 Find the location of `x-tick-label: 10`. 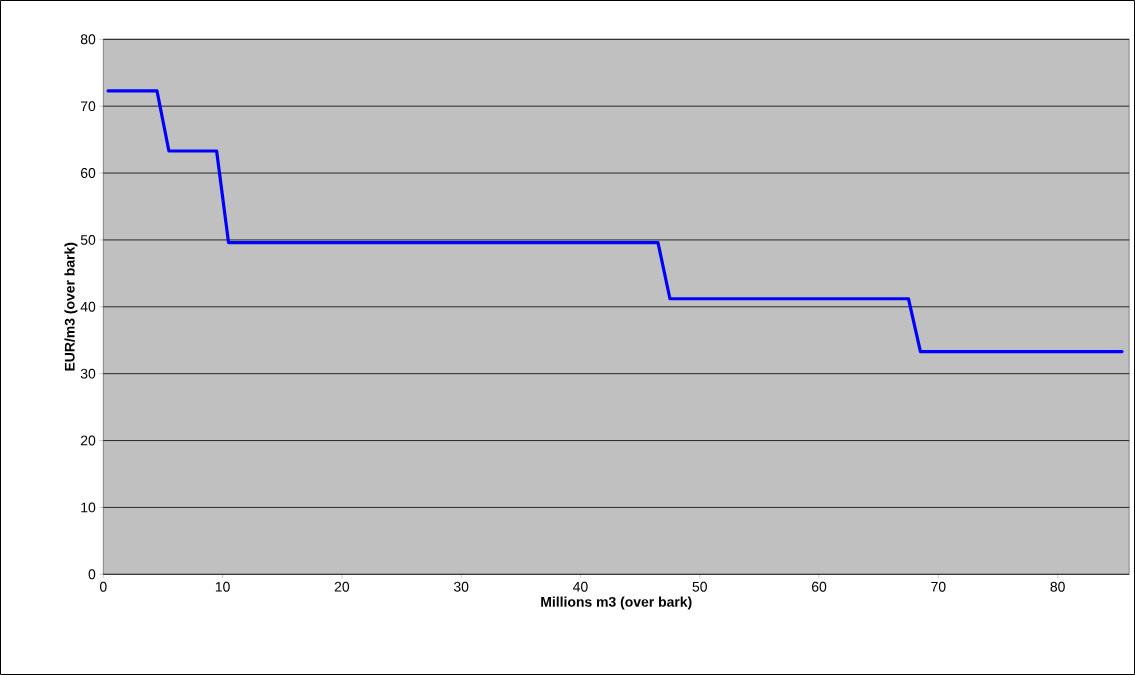

x-tick-label: 10 is located at coordinates (222, 586).